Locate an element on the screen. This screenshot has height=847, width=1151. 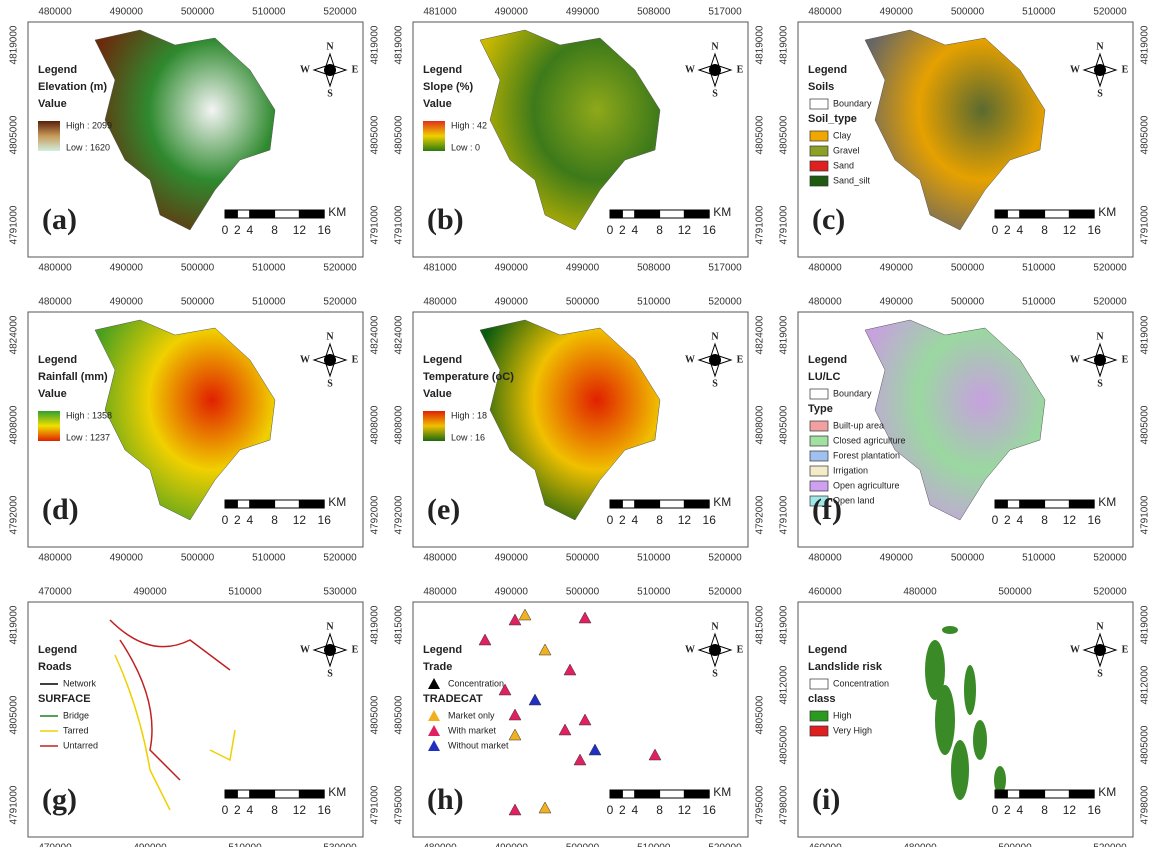
map-area is located at coordinates (185, 130).